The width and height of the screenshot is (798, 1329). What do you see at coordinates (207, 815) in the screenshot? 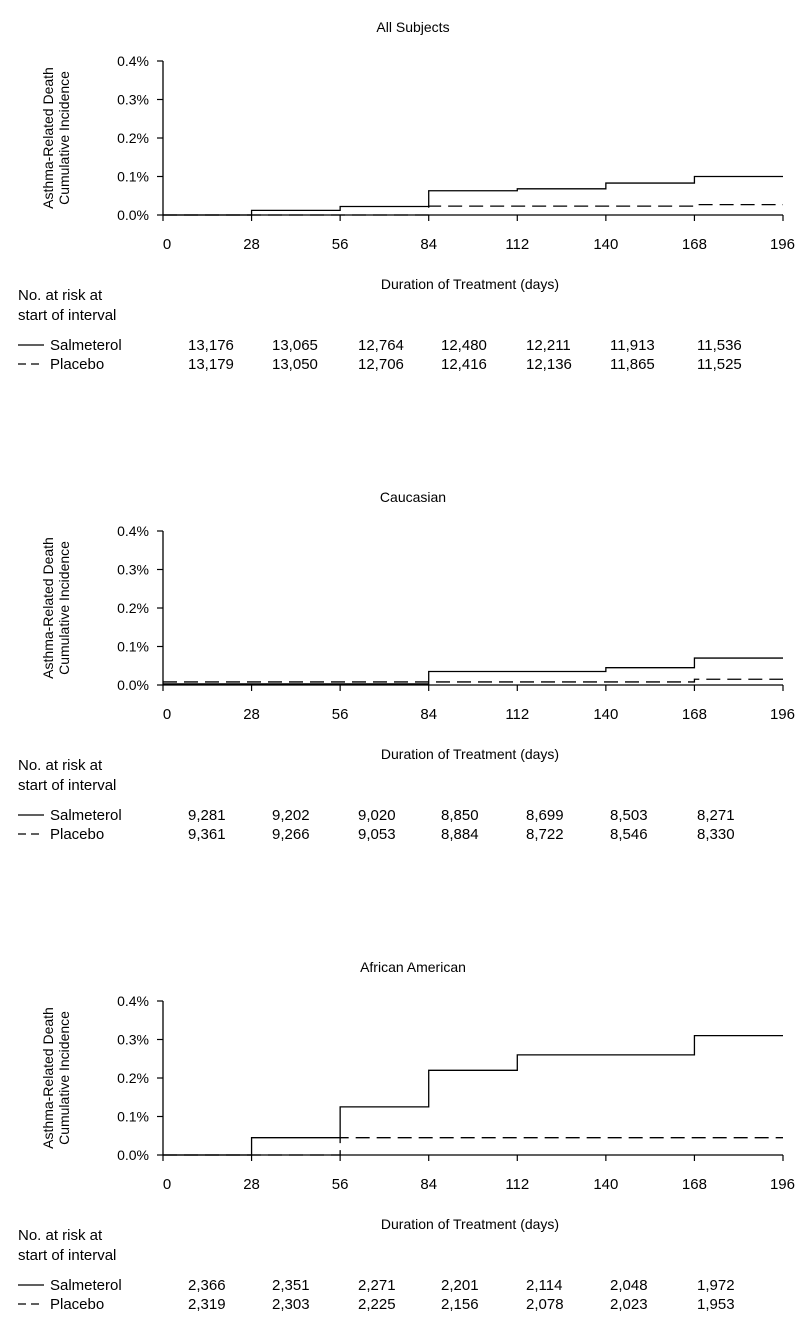
I see `risk-table-cell: 9,281` at bounding box center [207, 815].